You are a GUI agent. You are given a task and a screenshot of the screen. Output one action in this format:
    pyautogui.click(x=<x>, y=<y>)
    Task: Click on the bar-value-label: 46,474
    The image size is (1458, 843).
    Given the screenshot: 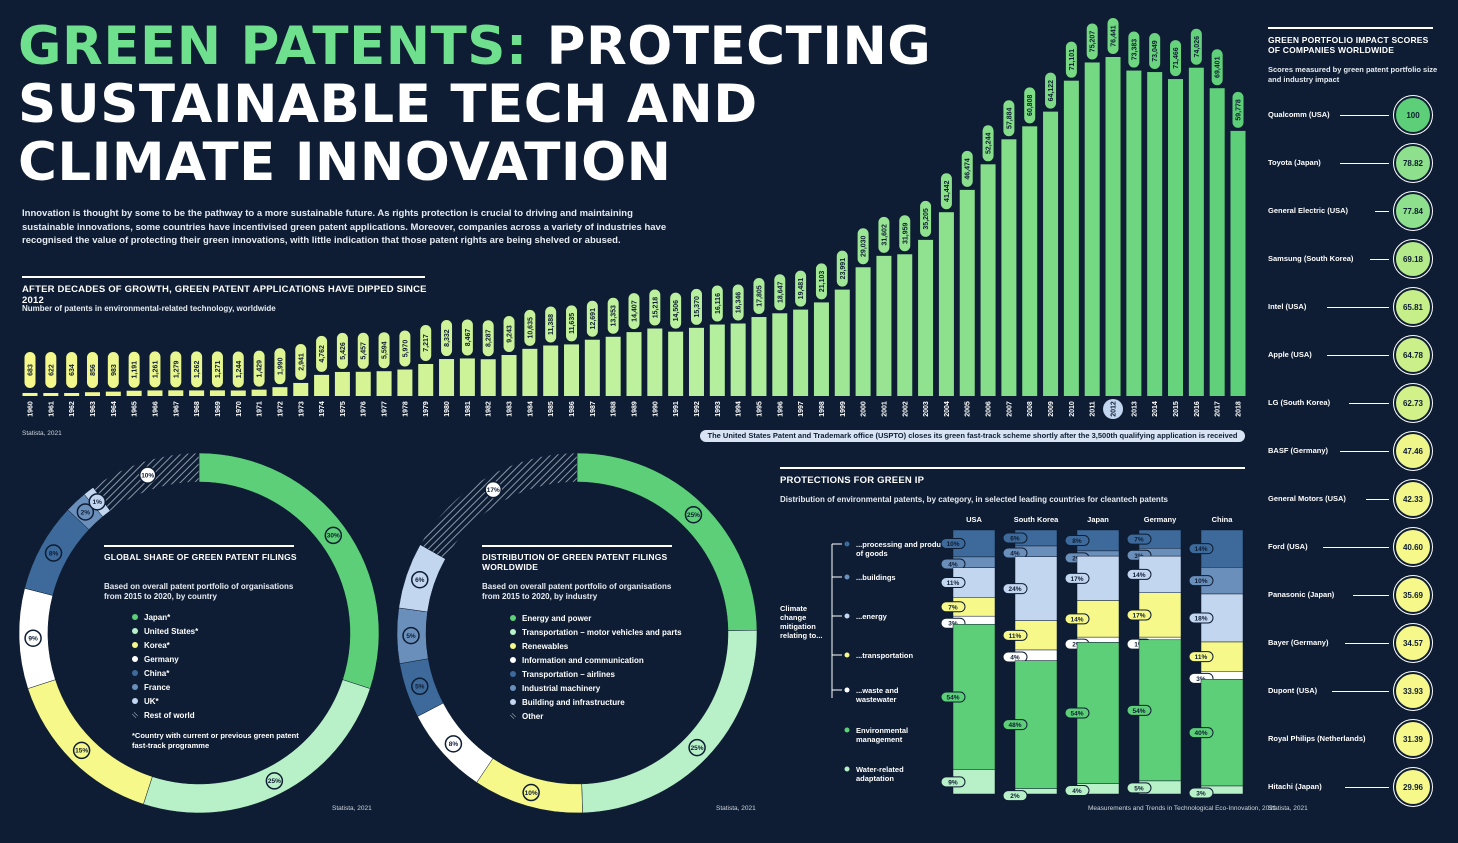 What is the action you would take?
    pyautogui.click(x=968, y=169)
    